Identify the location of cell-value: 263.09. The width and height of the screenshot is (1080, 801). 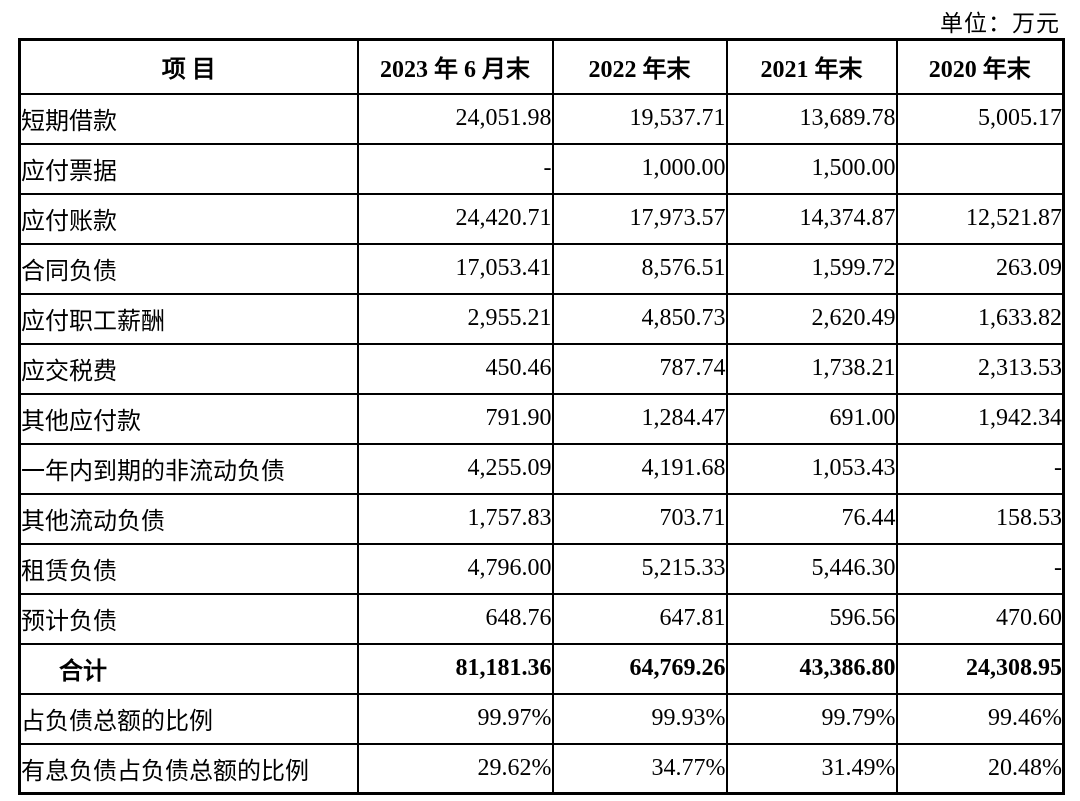
(980, 268).